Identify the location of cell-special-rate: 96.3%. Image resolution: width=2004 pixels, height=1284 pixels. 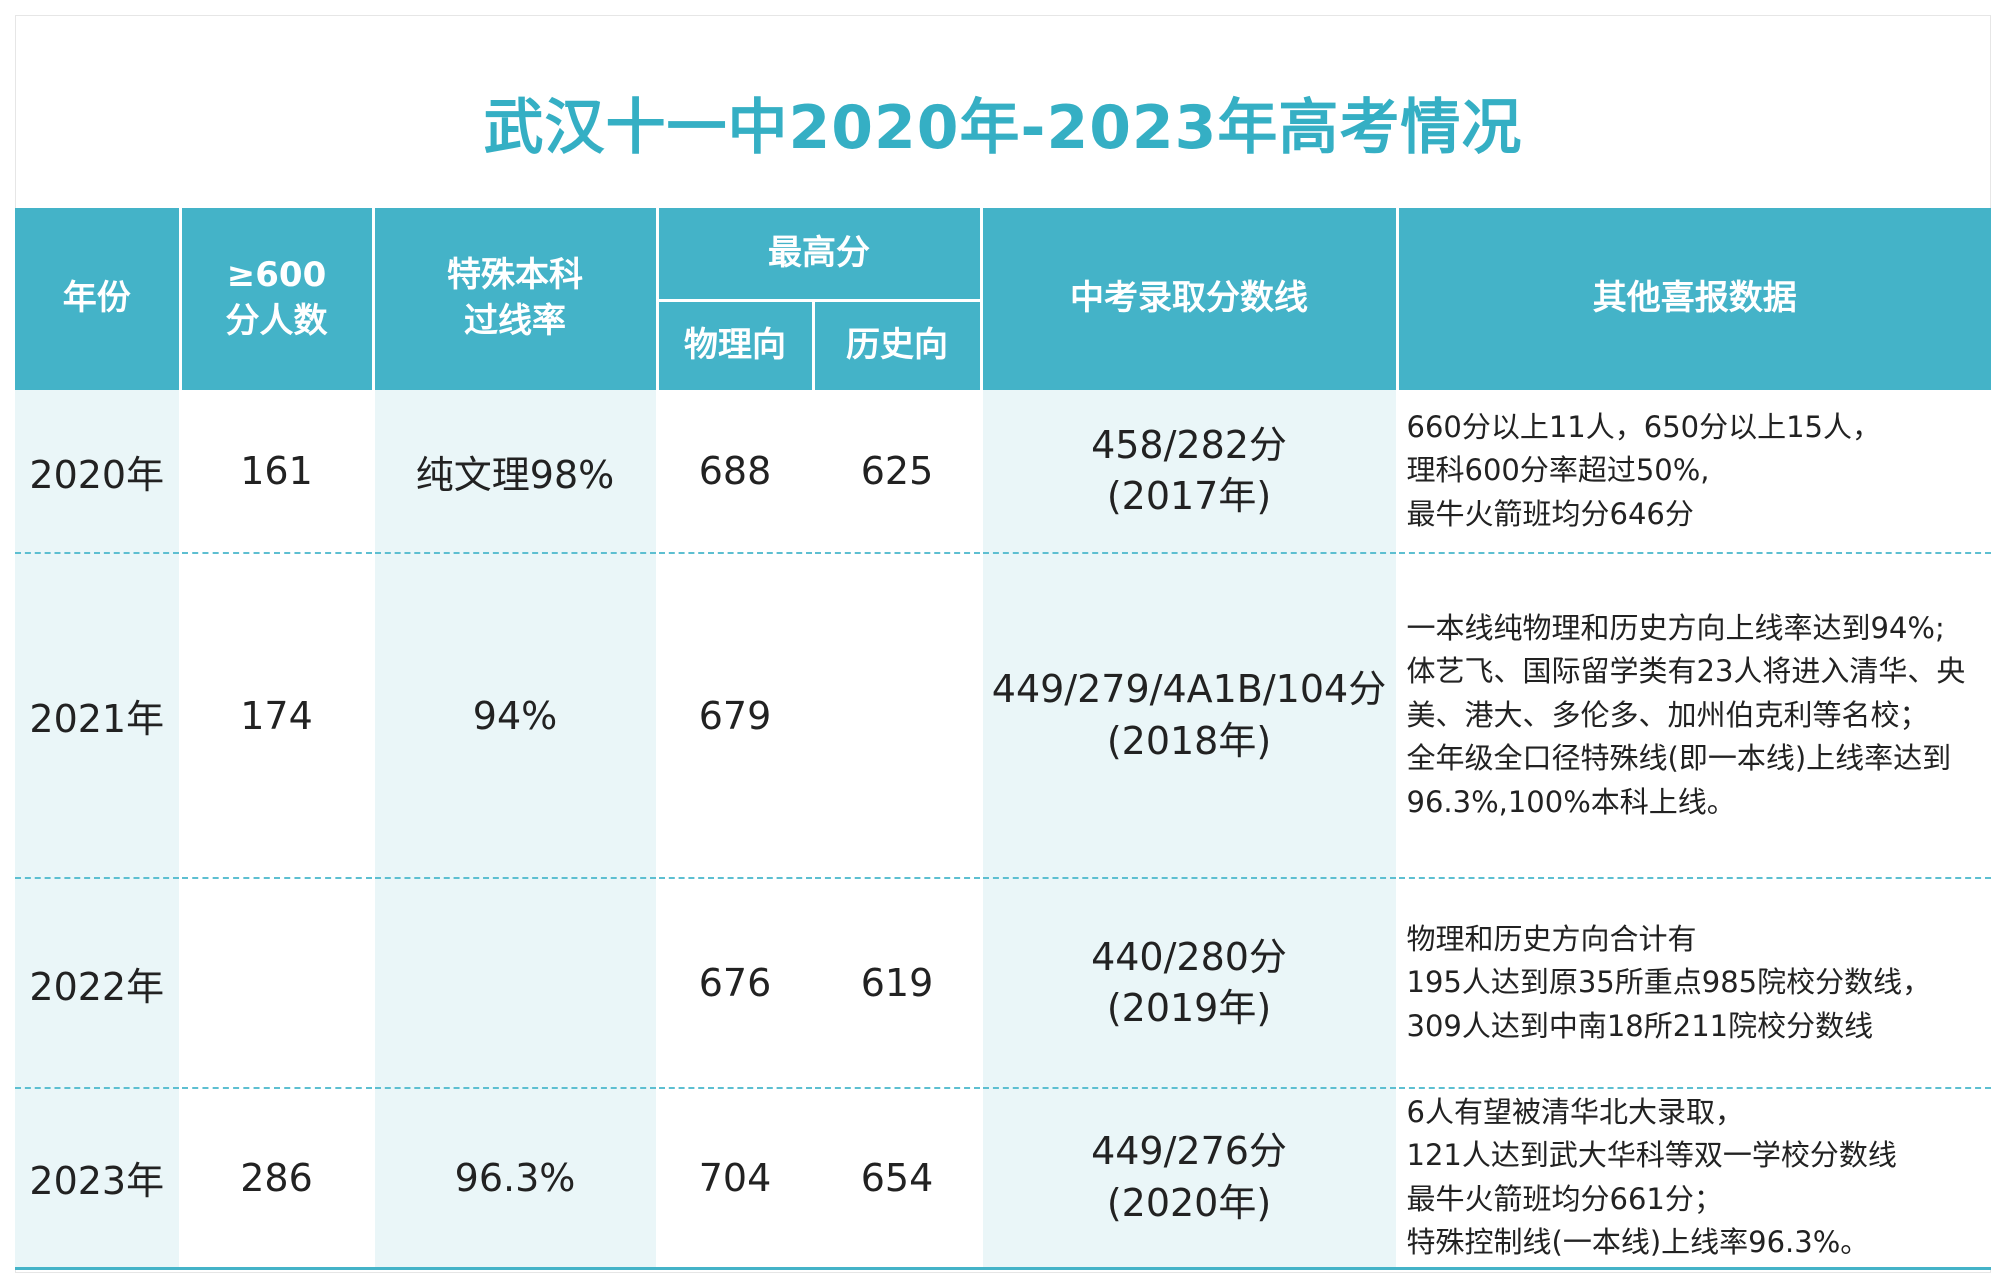
(515, 1179).